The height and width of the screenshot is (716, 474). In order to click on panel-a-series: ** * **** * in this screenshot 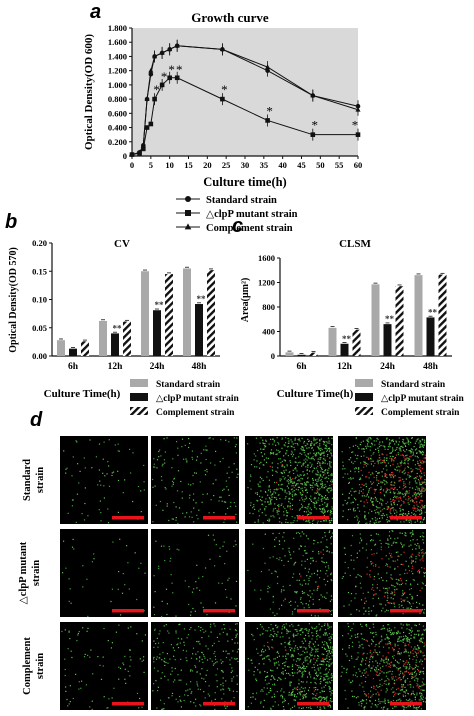, I will do `click(245, 98)`.